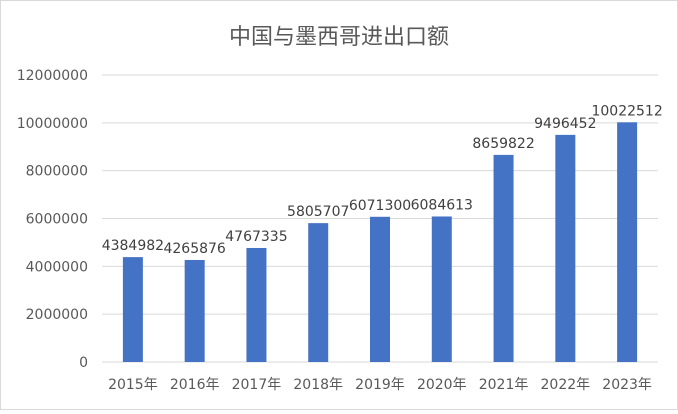  What do you see at coordinates (52, 124) in the screenshot?
I see `y-tick-label: 10000000` at bounding box center [52, 124].